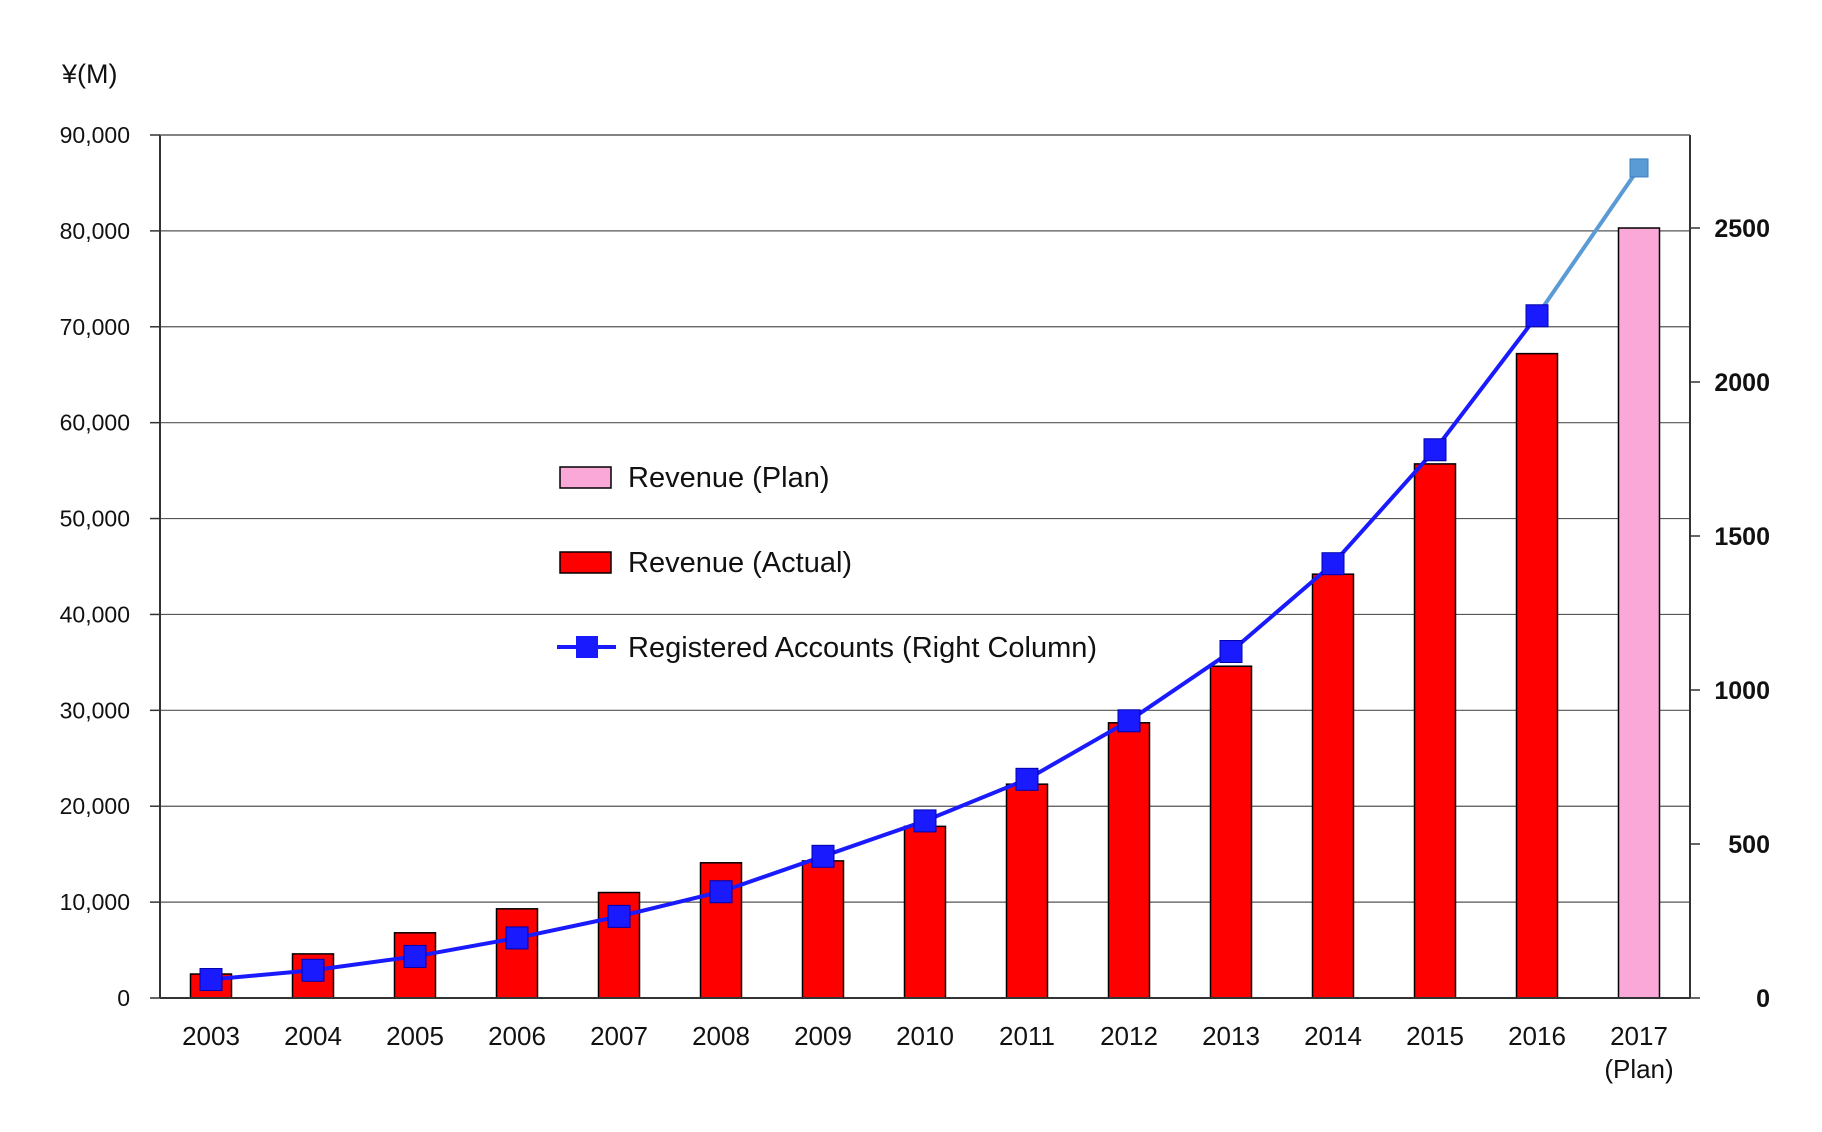  I want to click on right-tick-label: 0, so click(1763, 999).